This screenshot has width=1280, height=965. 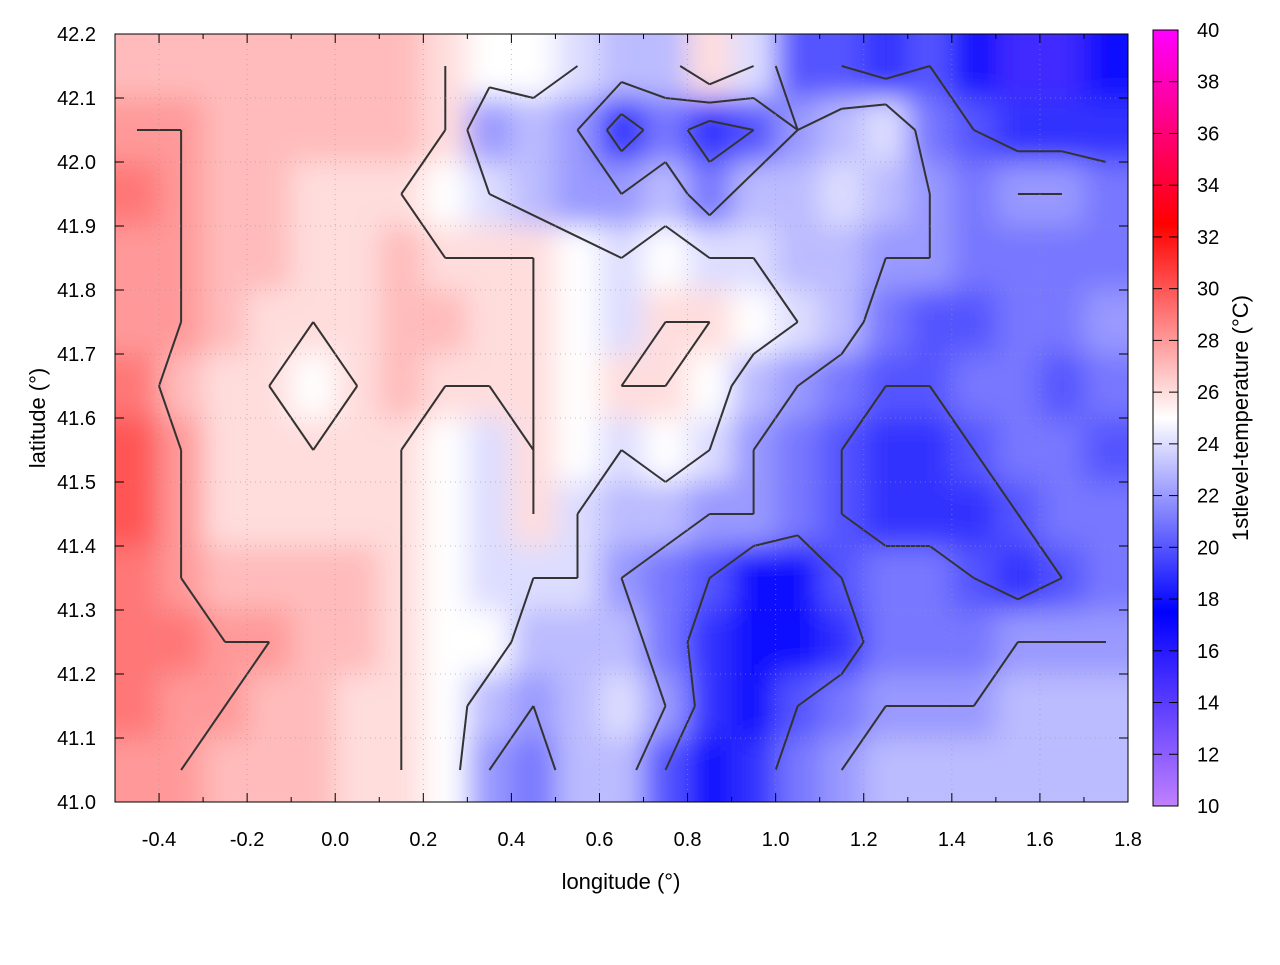 What do you see at coordinates (423, 840) in the screenshot?
I see `x-tick-label: 0.2` at bounding box center [423, 840].